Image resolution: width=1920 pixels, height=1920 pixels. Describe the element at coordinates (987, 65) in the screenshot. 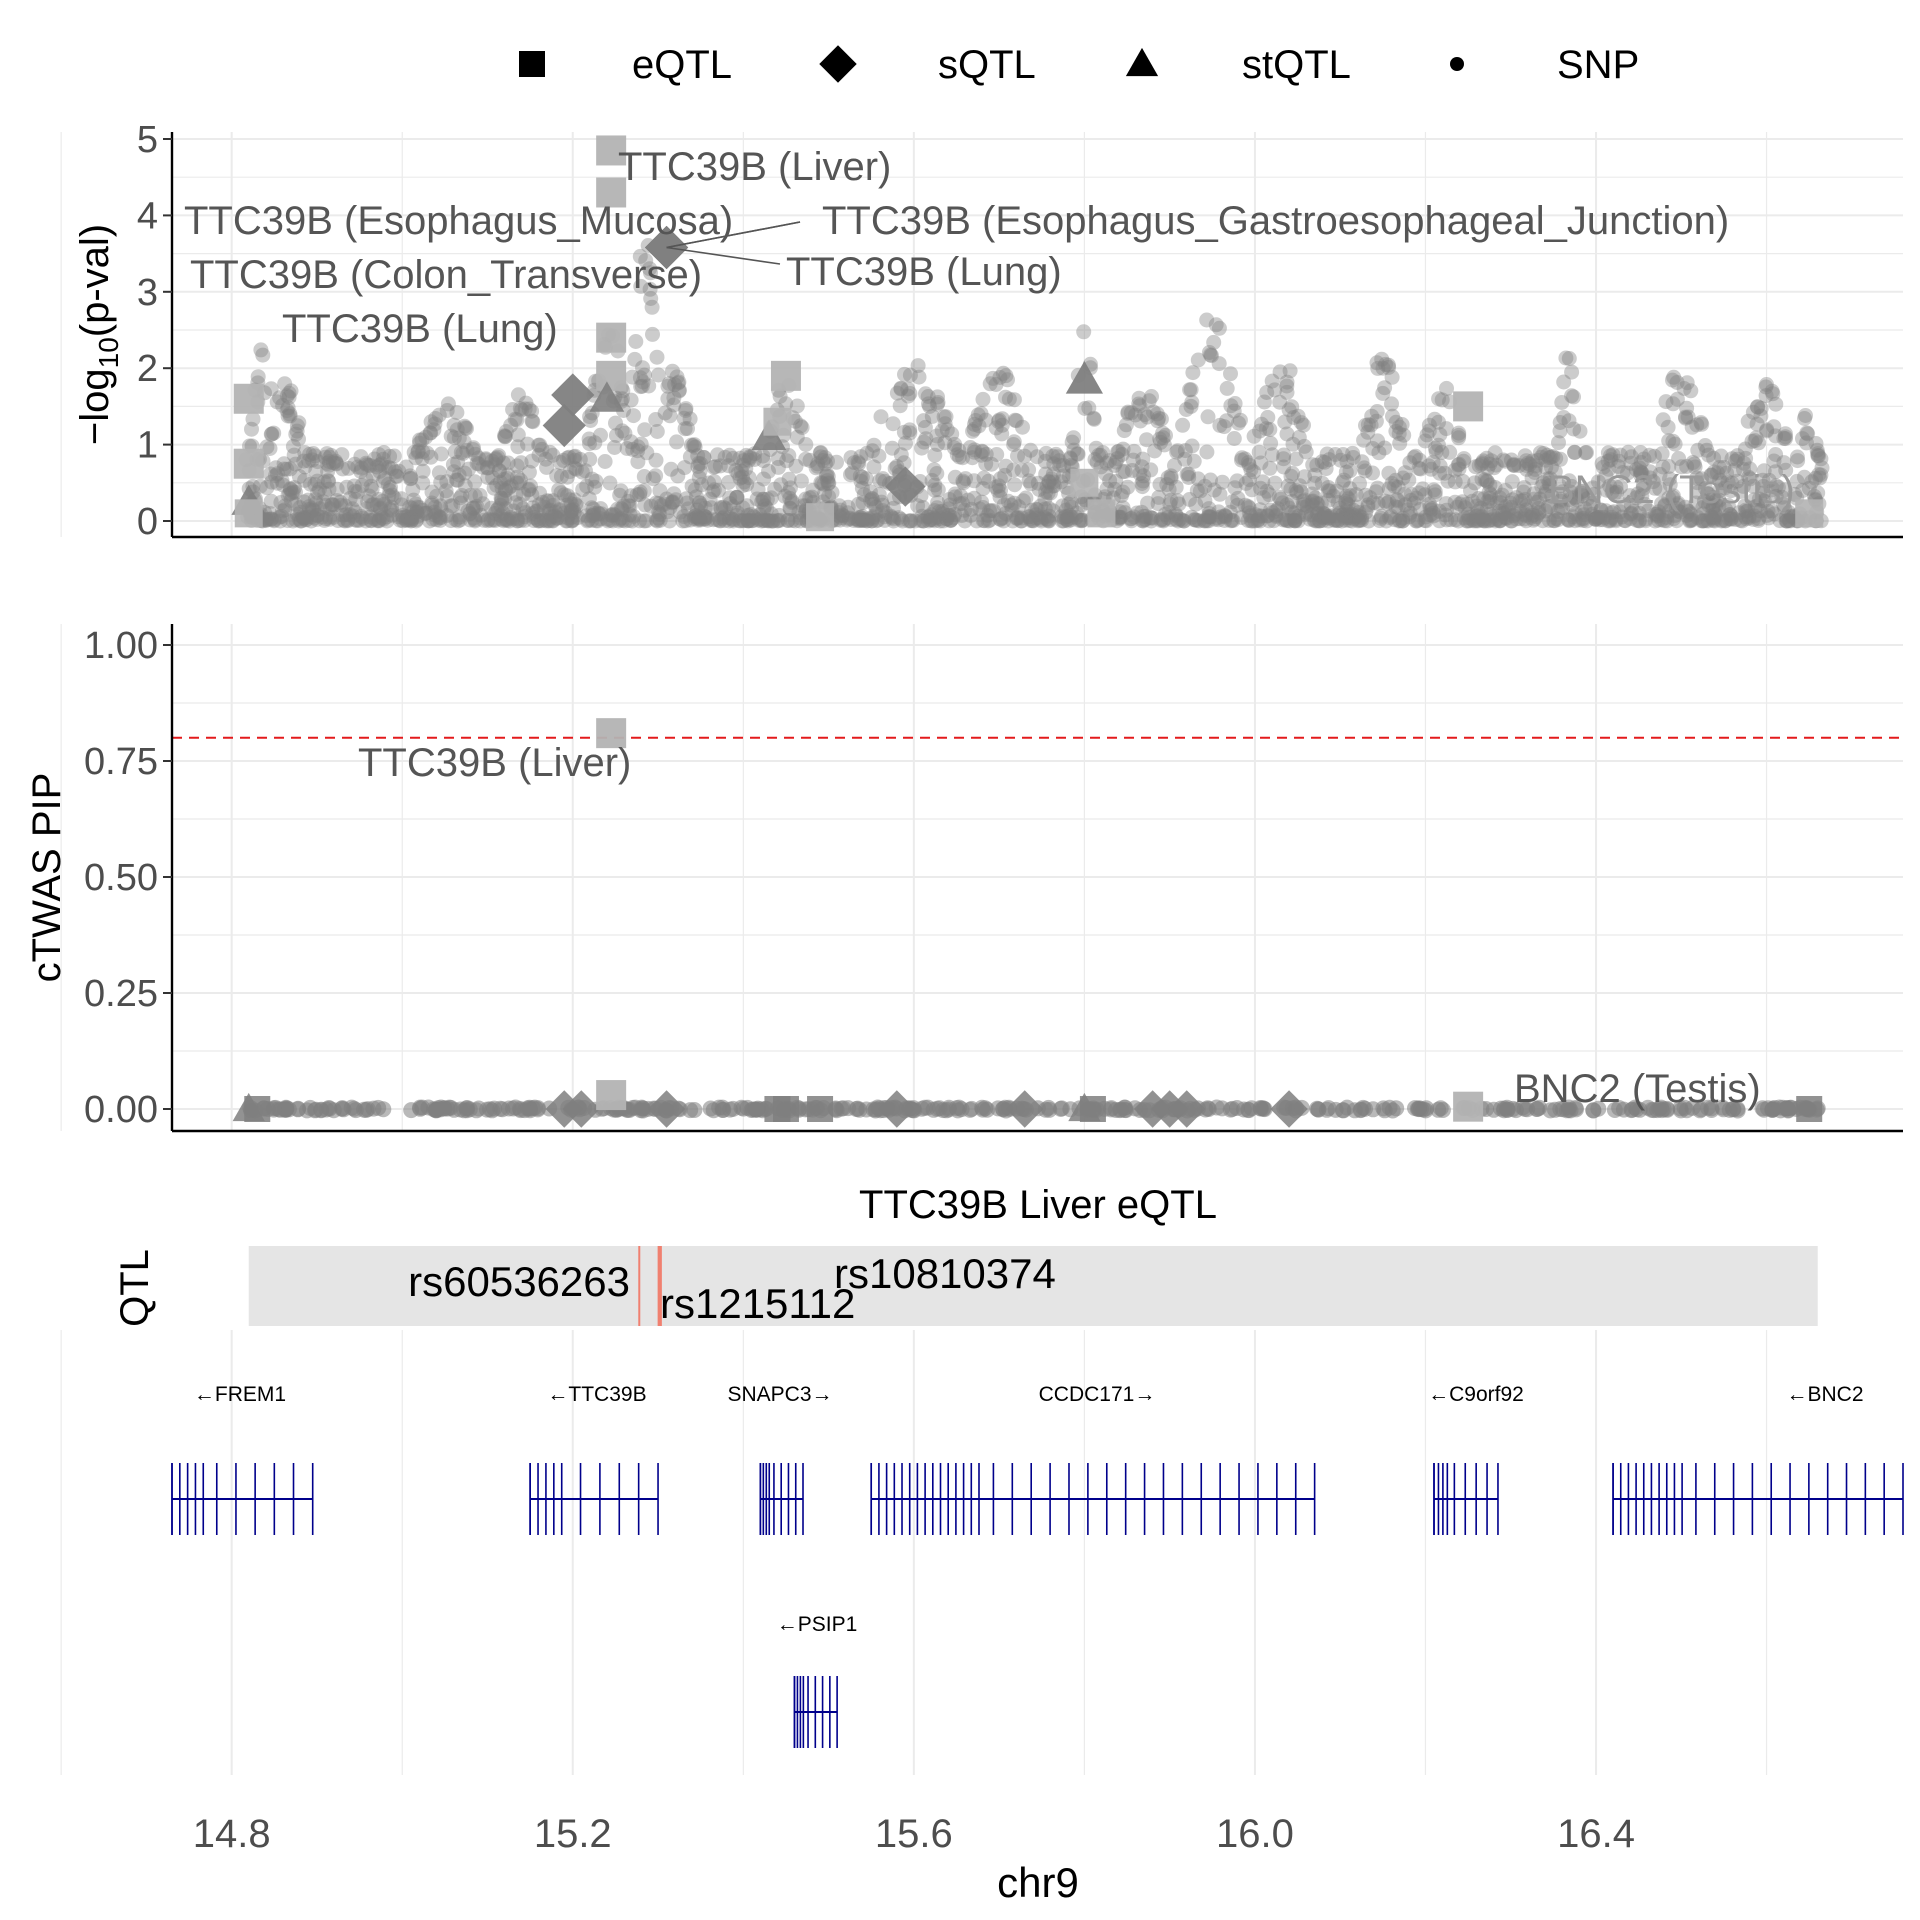

I see `legend-label: sQTL` at that location.